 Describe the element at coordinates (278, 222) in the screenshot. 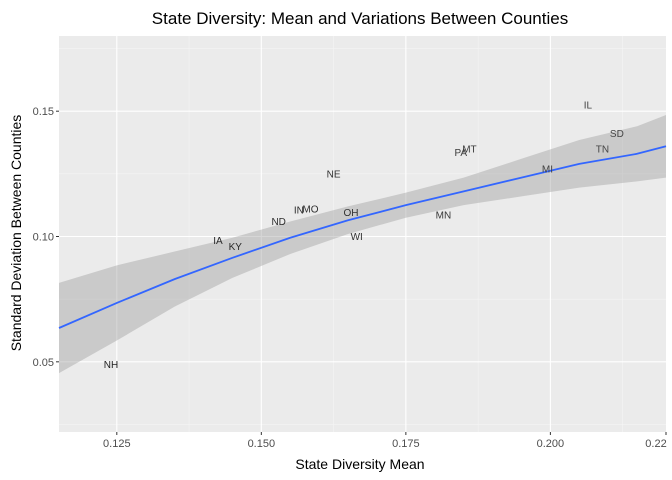

I see `state-label-nd: ND` at that location.